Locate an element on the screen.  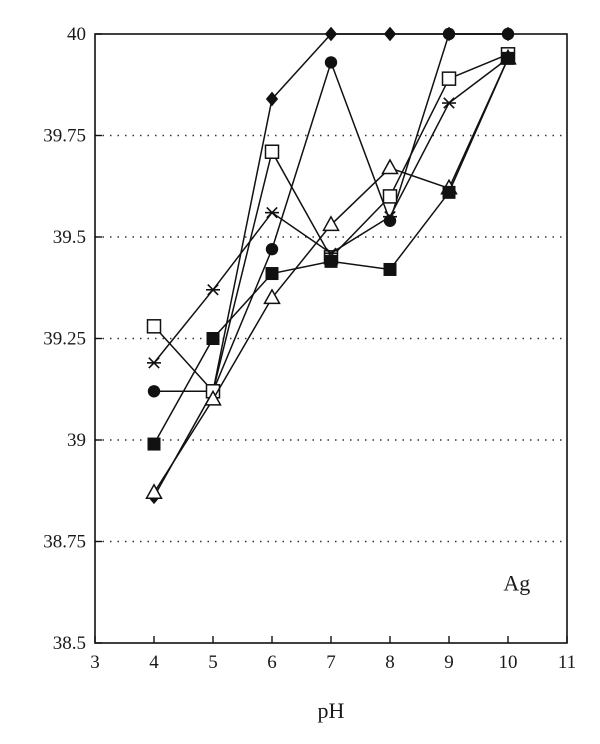
y-tick-label: 39.25 is located at coordinates (64, 339).